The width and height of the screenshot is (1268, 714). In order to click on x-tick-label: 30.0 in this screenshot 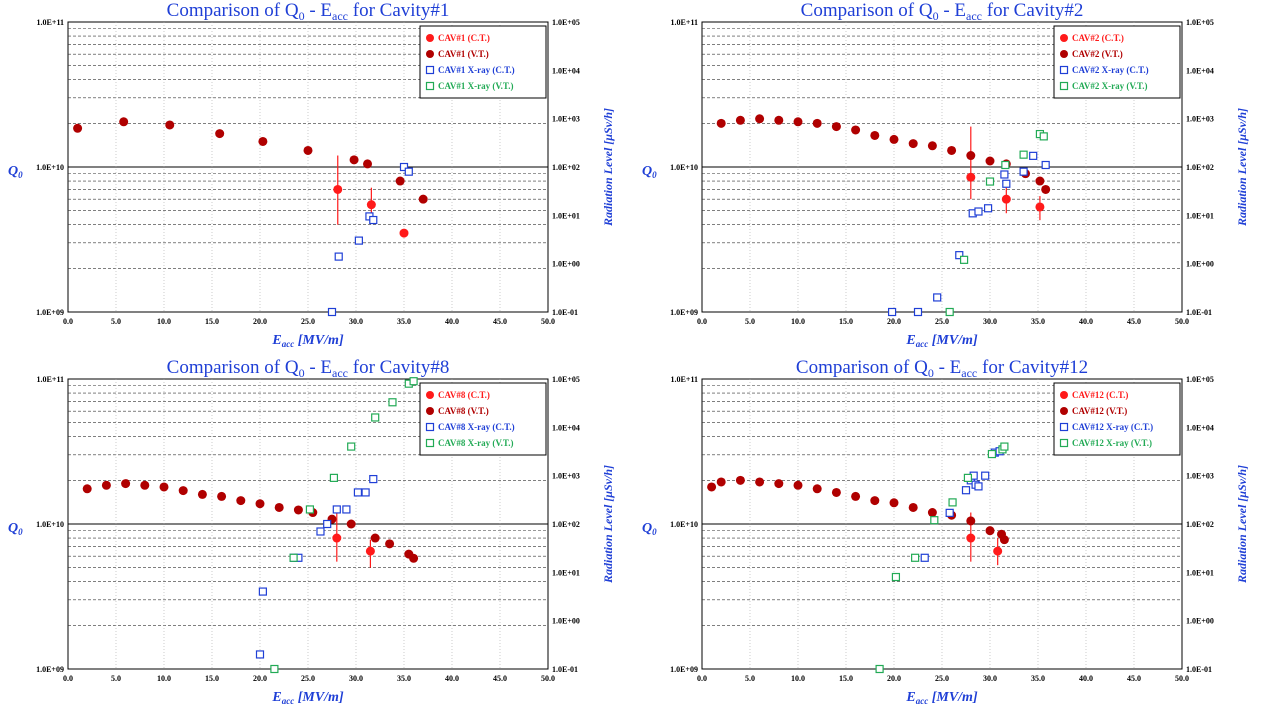, I will do `click(990, 678)`.